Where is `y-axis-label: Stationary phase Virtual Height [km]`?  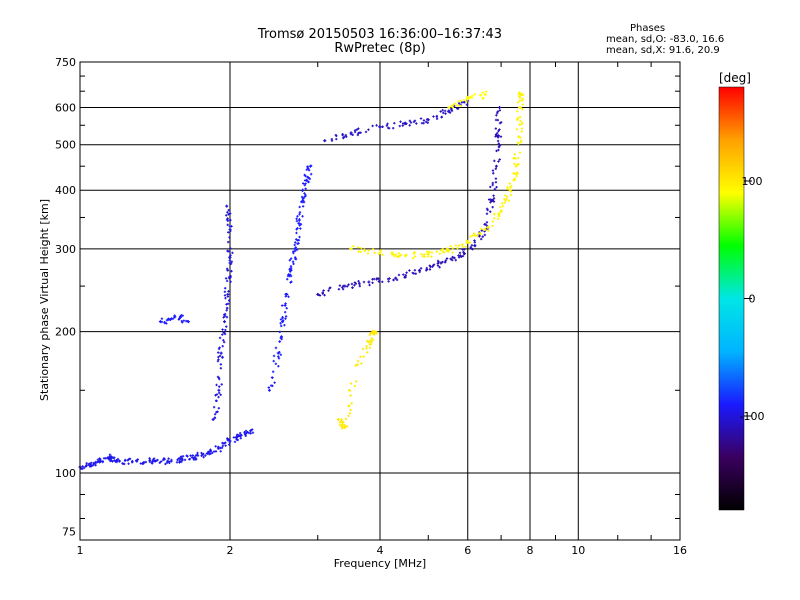 y-axis-label: Stationary phase Virtual Height [km] is located at coordinates (44, 300).